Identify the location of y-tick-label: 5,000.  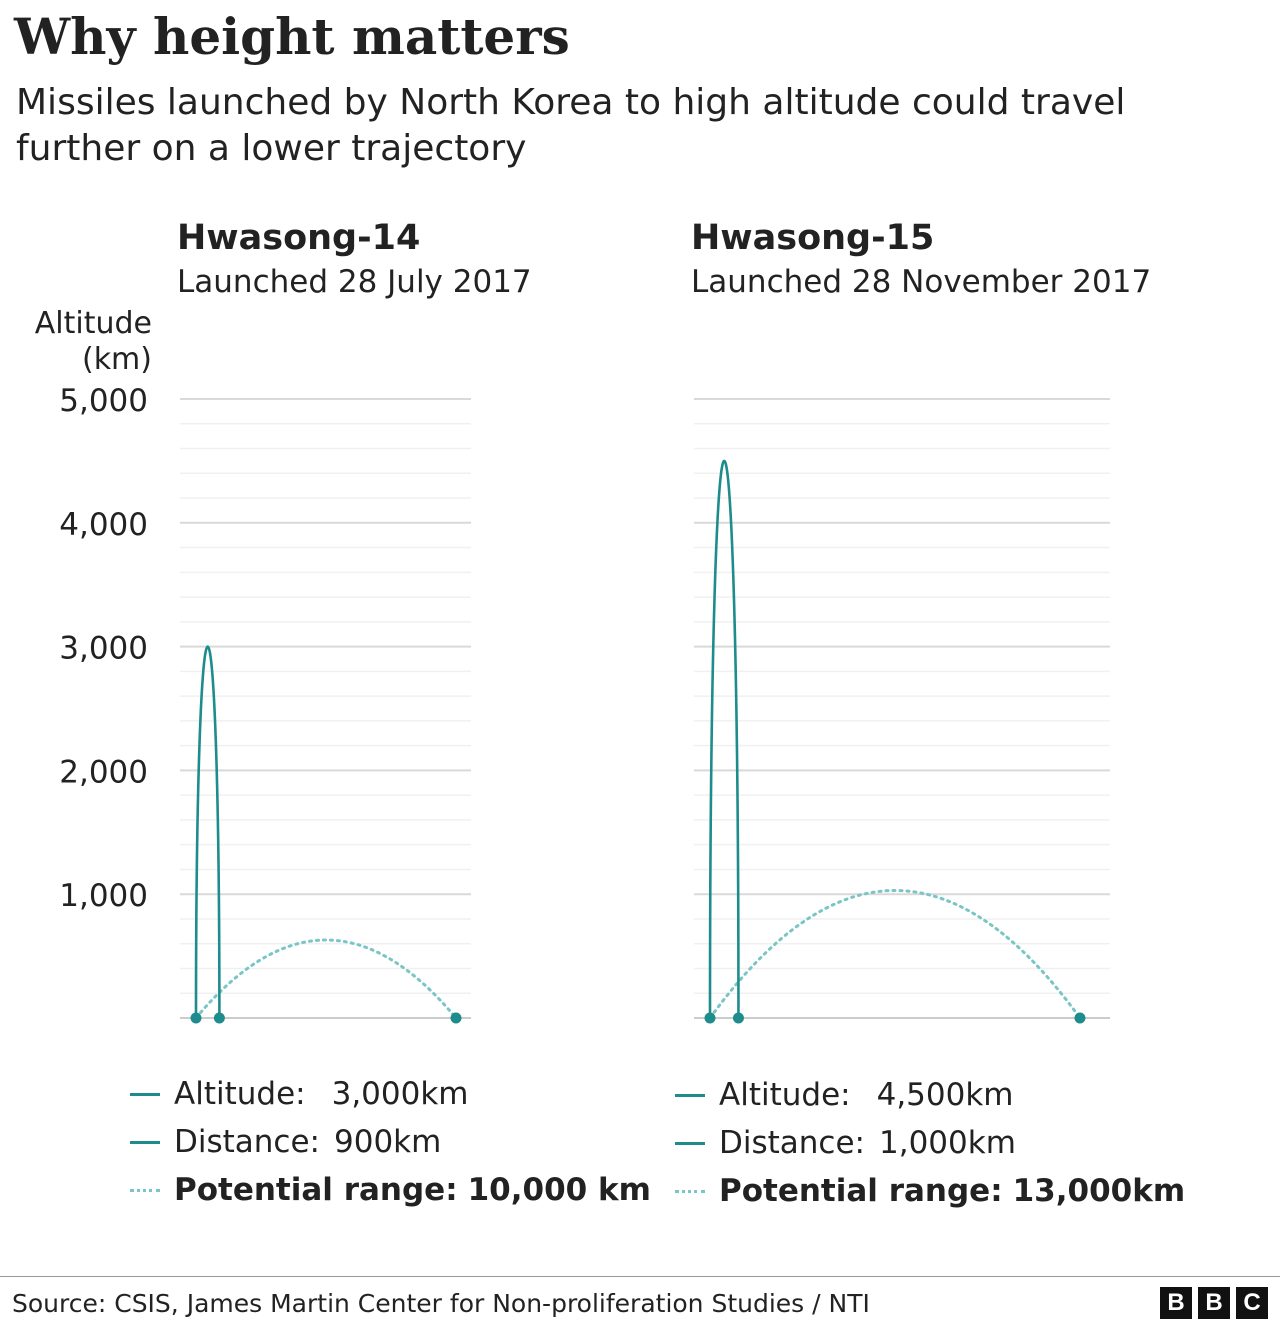
(103, 401).